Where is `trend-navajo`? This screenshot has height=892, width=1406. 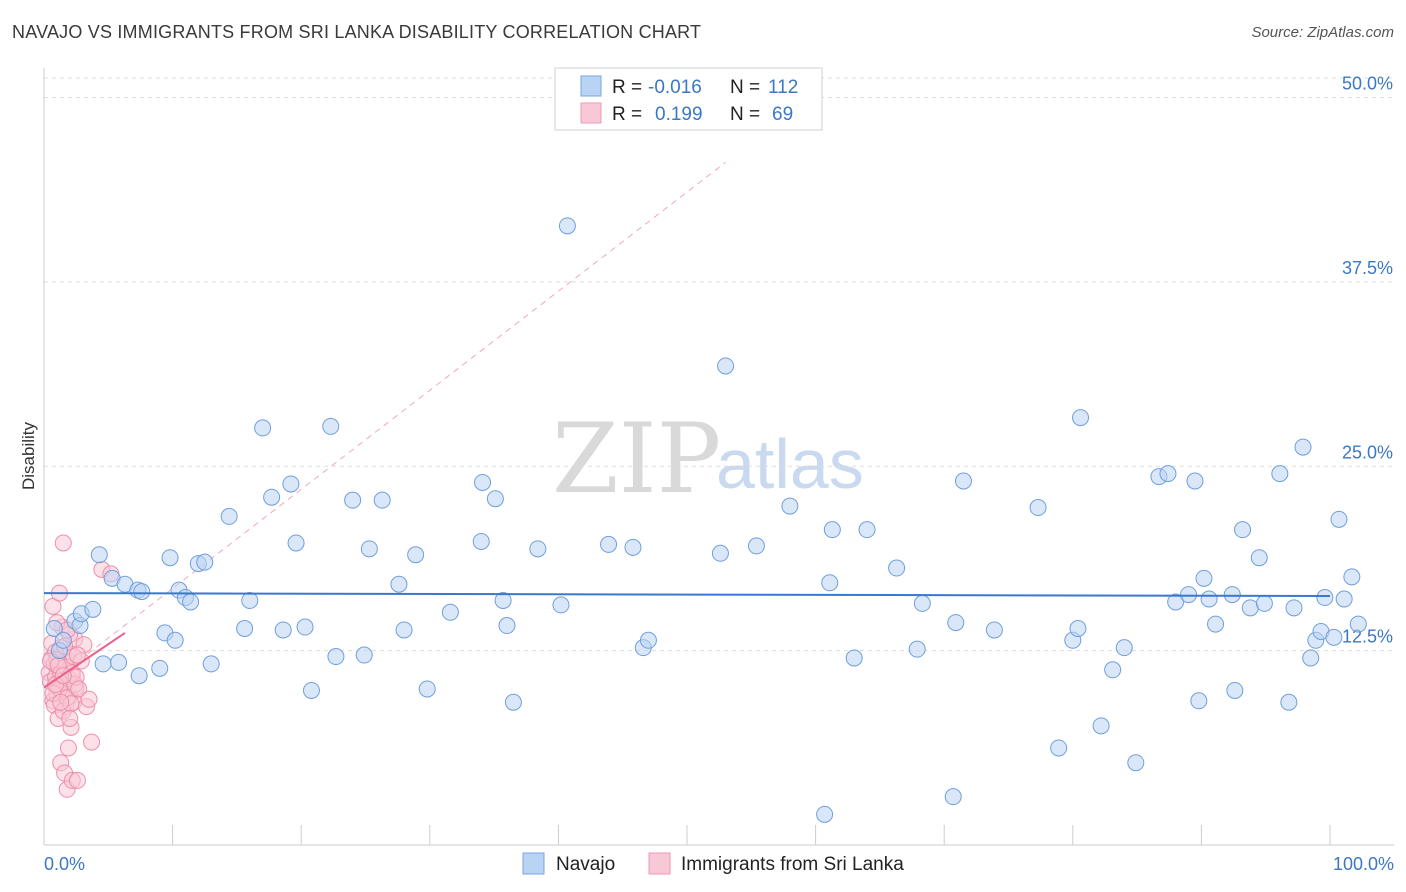 trend-navajo is located at coordinates (687, 595).